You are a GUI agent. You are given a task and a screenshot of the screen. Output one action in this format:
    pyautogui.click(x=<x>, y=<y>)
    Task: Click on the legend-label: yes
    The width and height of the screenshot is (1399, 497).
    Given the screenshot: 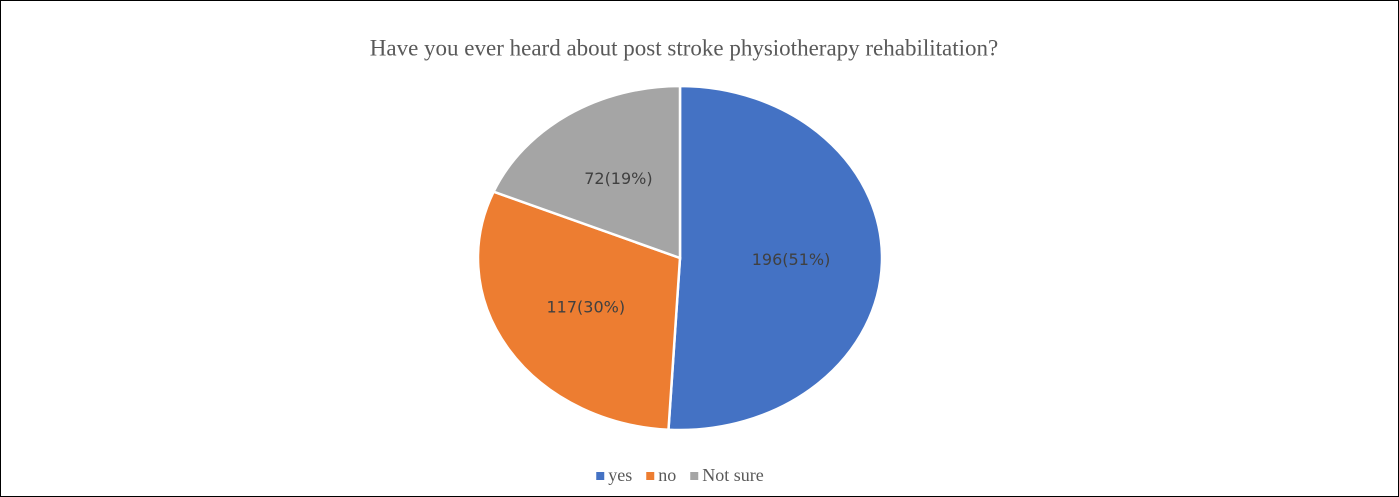 What is the action you would take?
    pyautogui.click(x=620, y=475)
    